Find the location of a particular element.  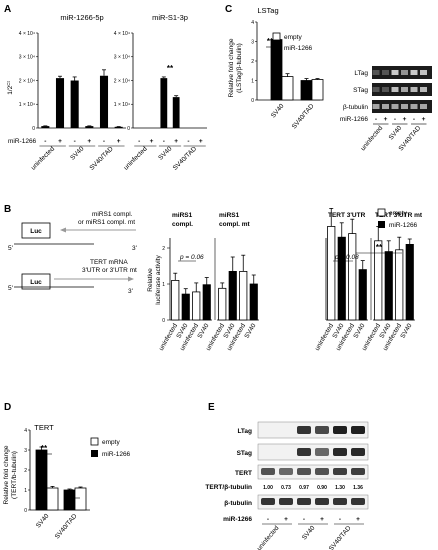

blot-c-sign: - is located at coordinates (414, 119).